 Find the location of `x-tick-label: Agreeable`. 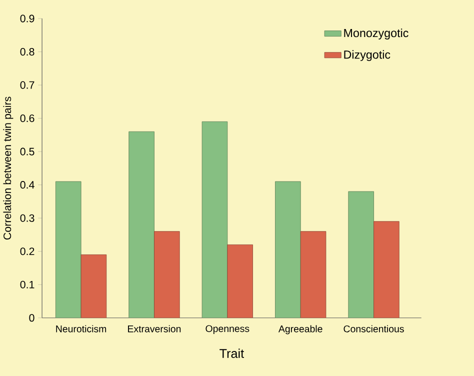

x-tick-label: Agreeable is located at coordinates (300, 329).